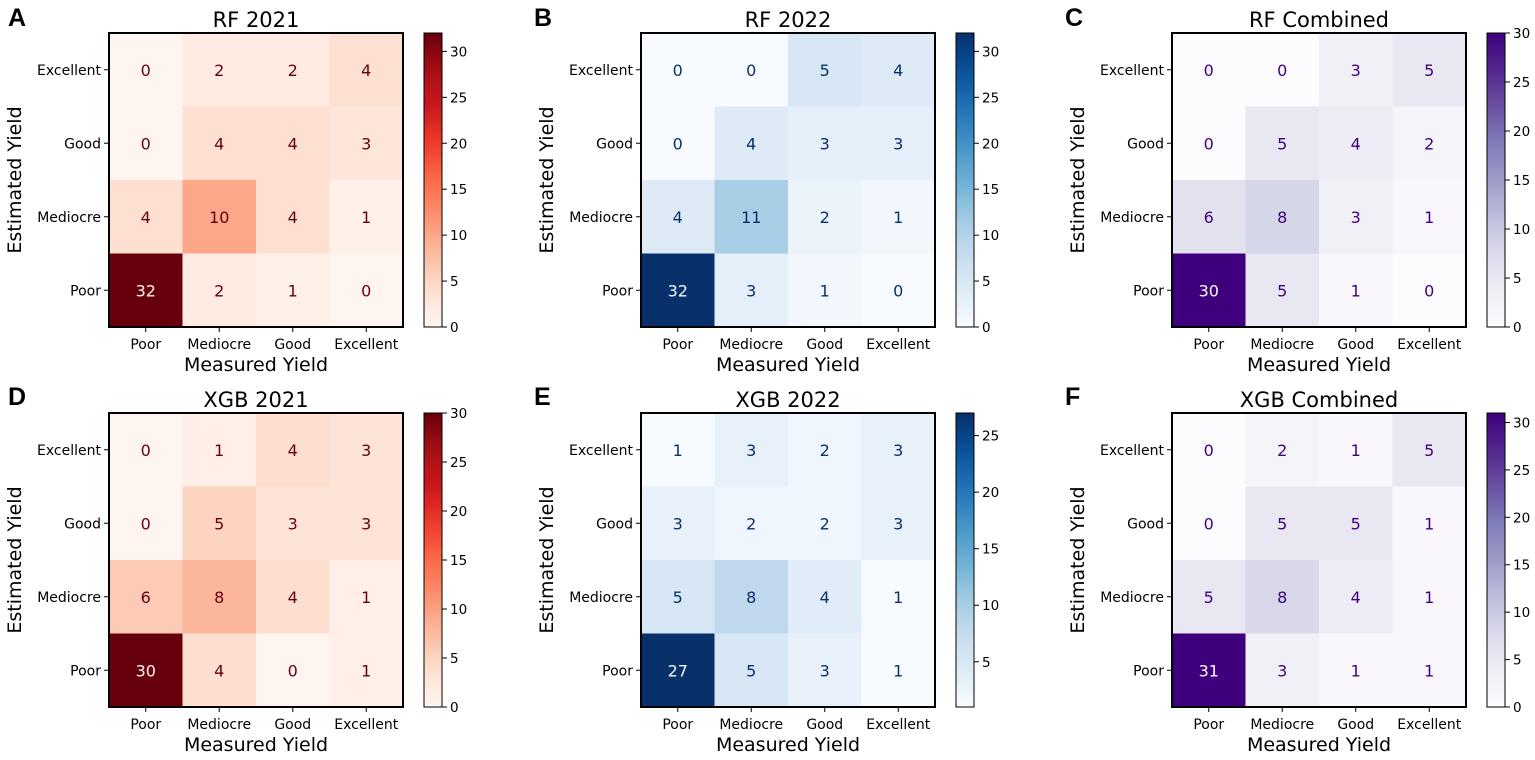 This screenshot has width=1535, height=760. What do you see at coordinates (787, 400) in the screenshot?
I see `chart-title: XGB 2022` at bounding box center [787, 400].